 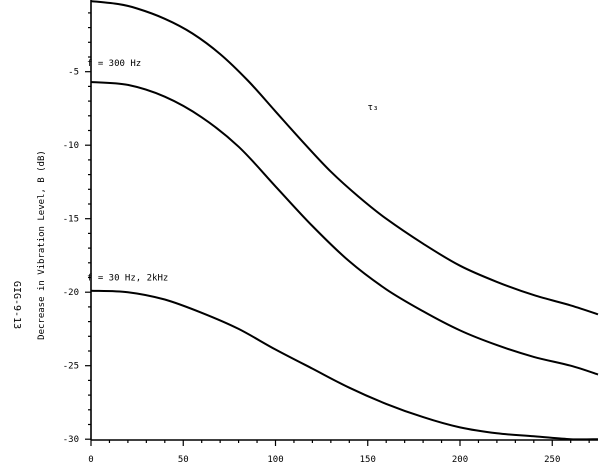 What do you see at coordinates (16, 305) in the screenshot?
I see `figure-id: GIG-9-13` at bounding box center [16, 305].